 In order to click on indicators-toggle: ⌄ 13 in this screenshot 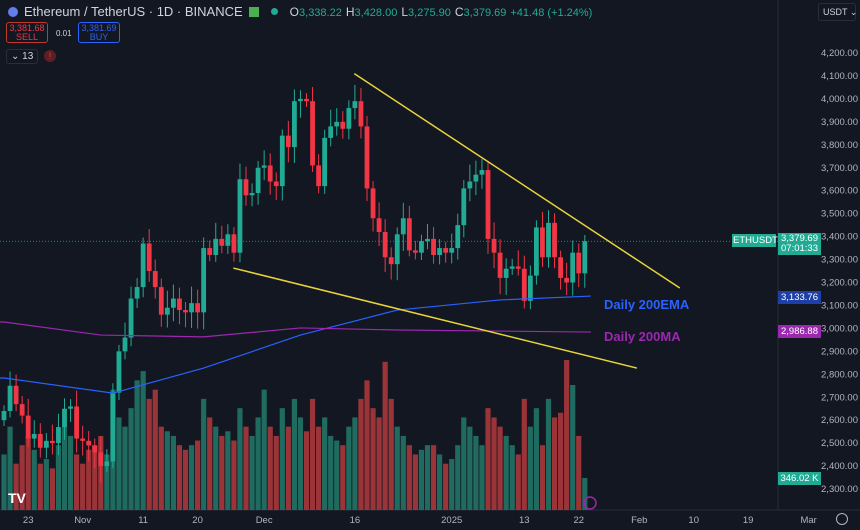, I will do `click(22, 56)`.